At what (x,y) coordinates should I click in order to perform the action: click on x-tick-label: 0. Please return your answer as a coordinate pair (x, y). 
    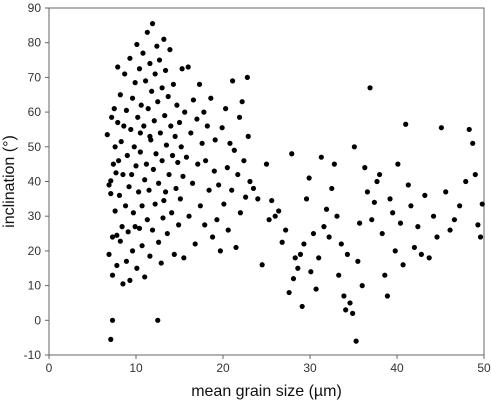
    Looking at the image, I should click on (49, 368).